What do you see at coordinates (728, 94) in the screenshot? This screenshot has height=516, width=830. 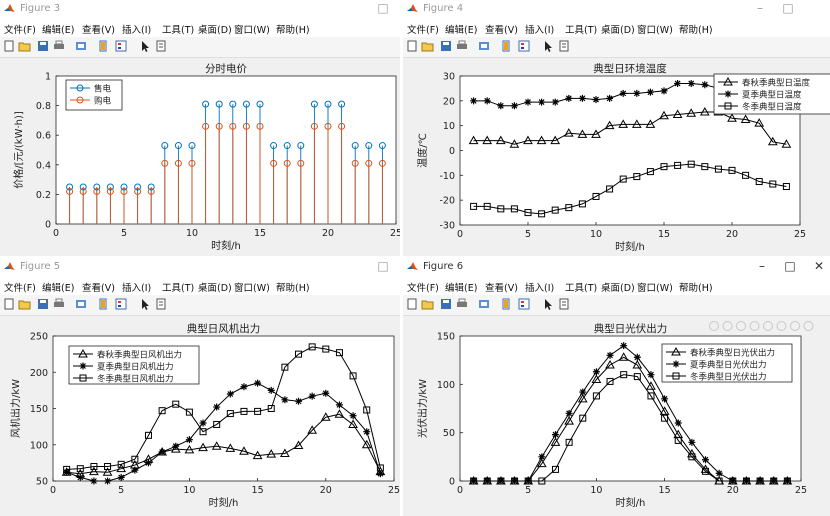 I see `legend-marker` at bounding box center [728, 94].